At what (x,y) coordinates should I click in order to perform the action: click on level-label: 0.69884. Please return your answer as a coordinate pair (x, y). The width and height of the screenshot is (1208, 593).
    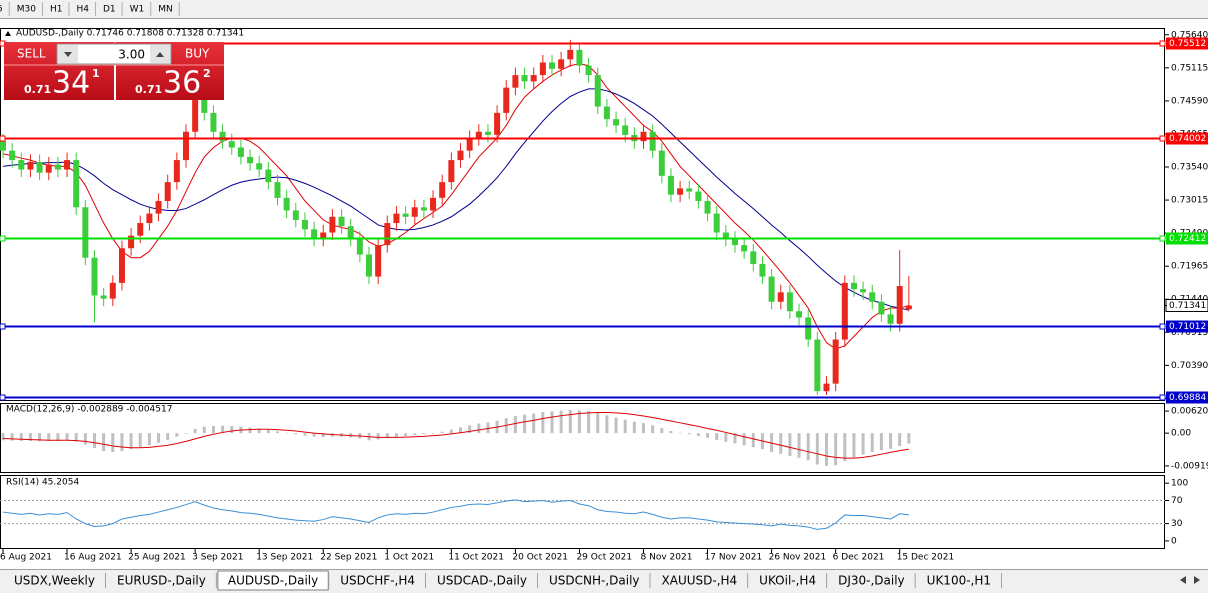
    Looking at the image, I should click on (1187, 398).